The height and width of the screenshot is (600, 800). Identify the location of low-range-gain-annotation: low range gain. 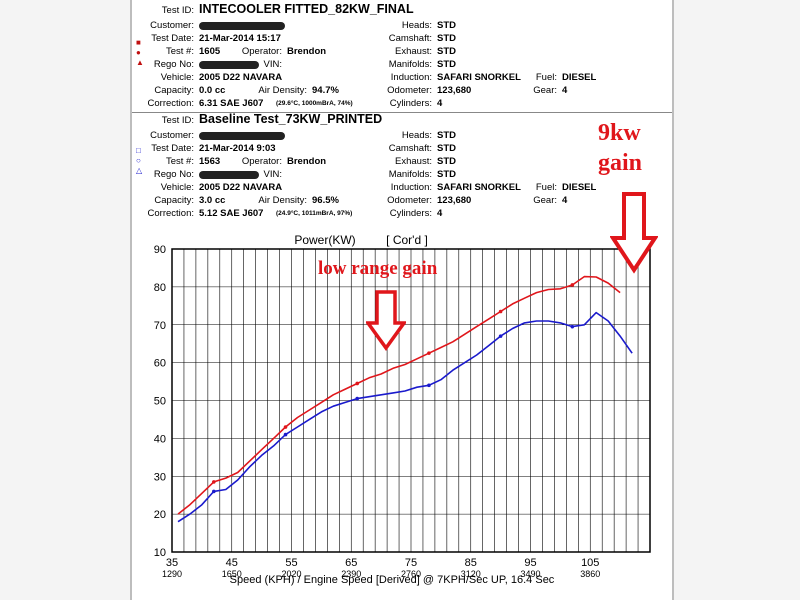
(378, 268).